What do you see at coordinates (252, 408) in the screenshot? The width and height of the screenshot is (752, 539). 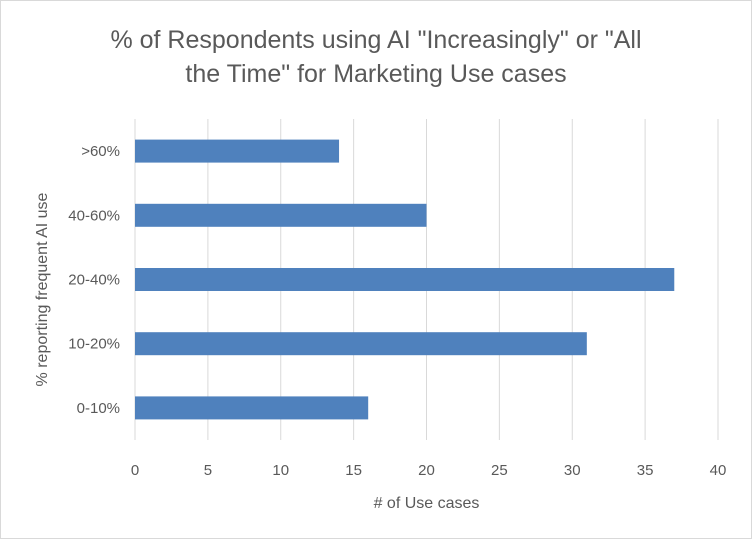 I see `bar-0-10%` at bounding box center [252, 408].